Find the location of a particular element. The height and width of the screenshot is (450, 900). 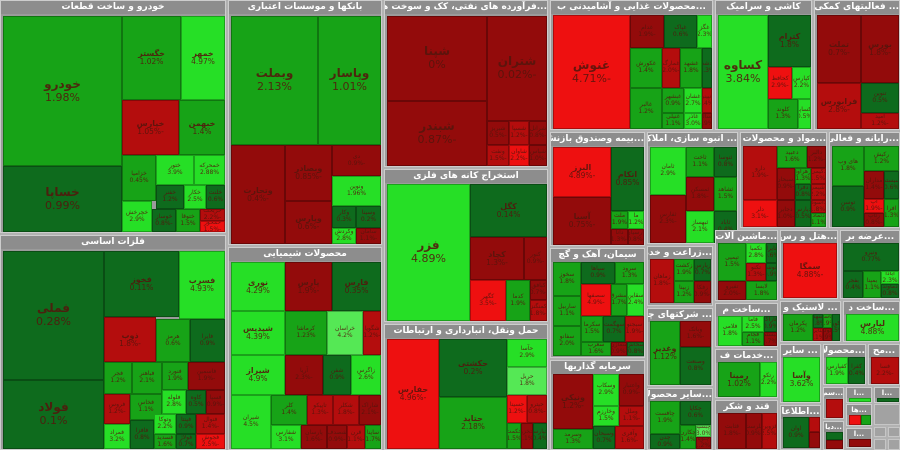

stock-tile-دکیمی: دکیمی-1.5% is located at coordinates (818, 176).